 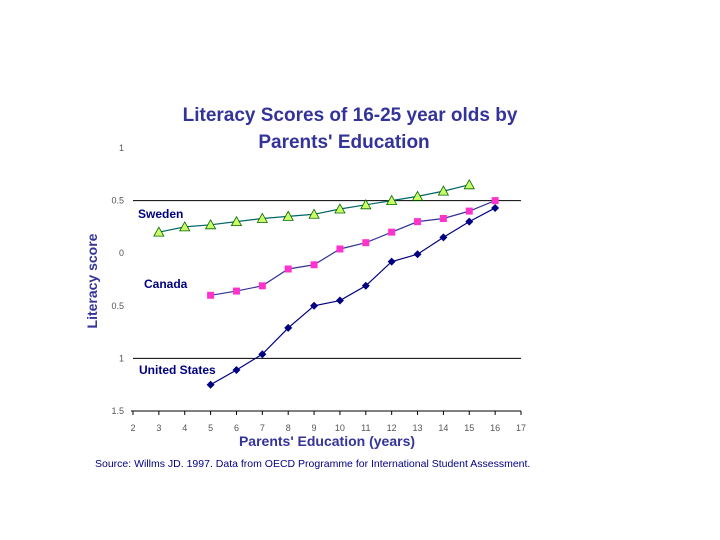 I want to click on x-tick-label-5: 7, so click(x=262, y=428).